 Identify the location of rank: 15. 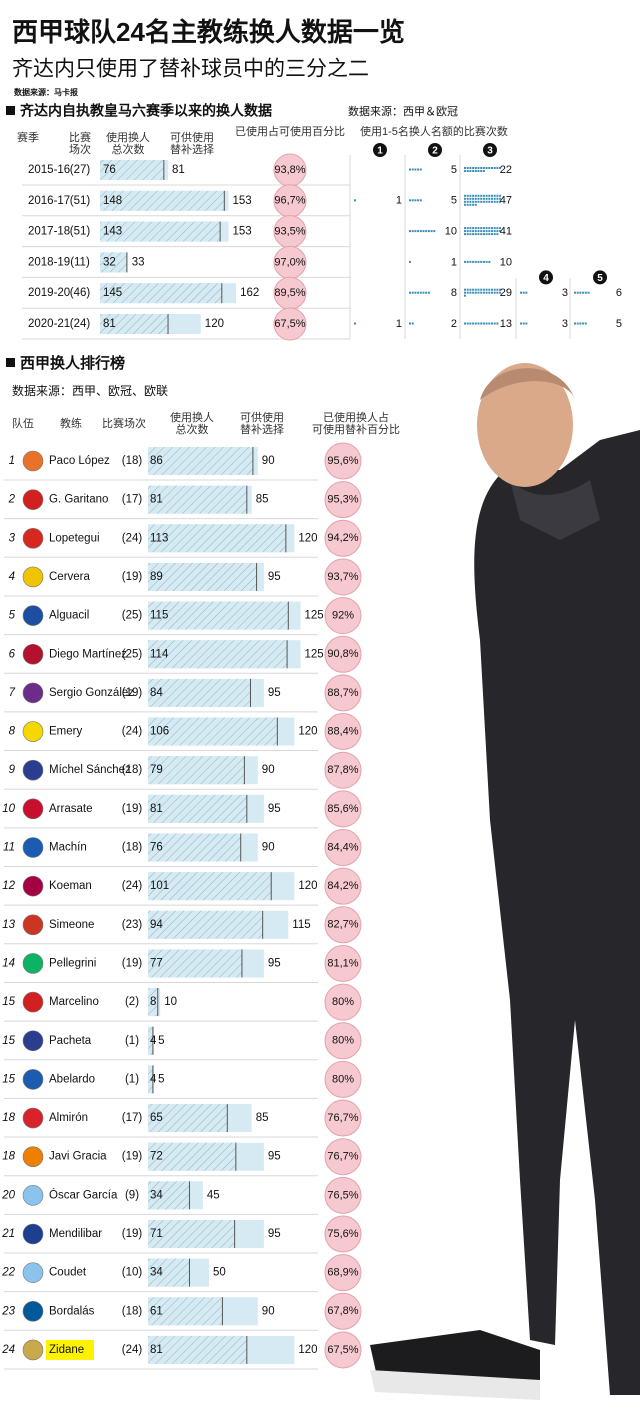
(8, 1002).